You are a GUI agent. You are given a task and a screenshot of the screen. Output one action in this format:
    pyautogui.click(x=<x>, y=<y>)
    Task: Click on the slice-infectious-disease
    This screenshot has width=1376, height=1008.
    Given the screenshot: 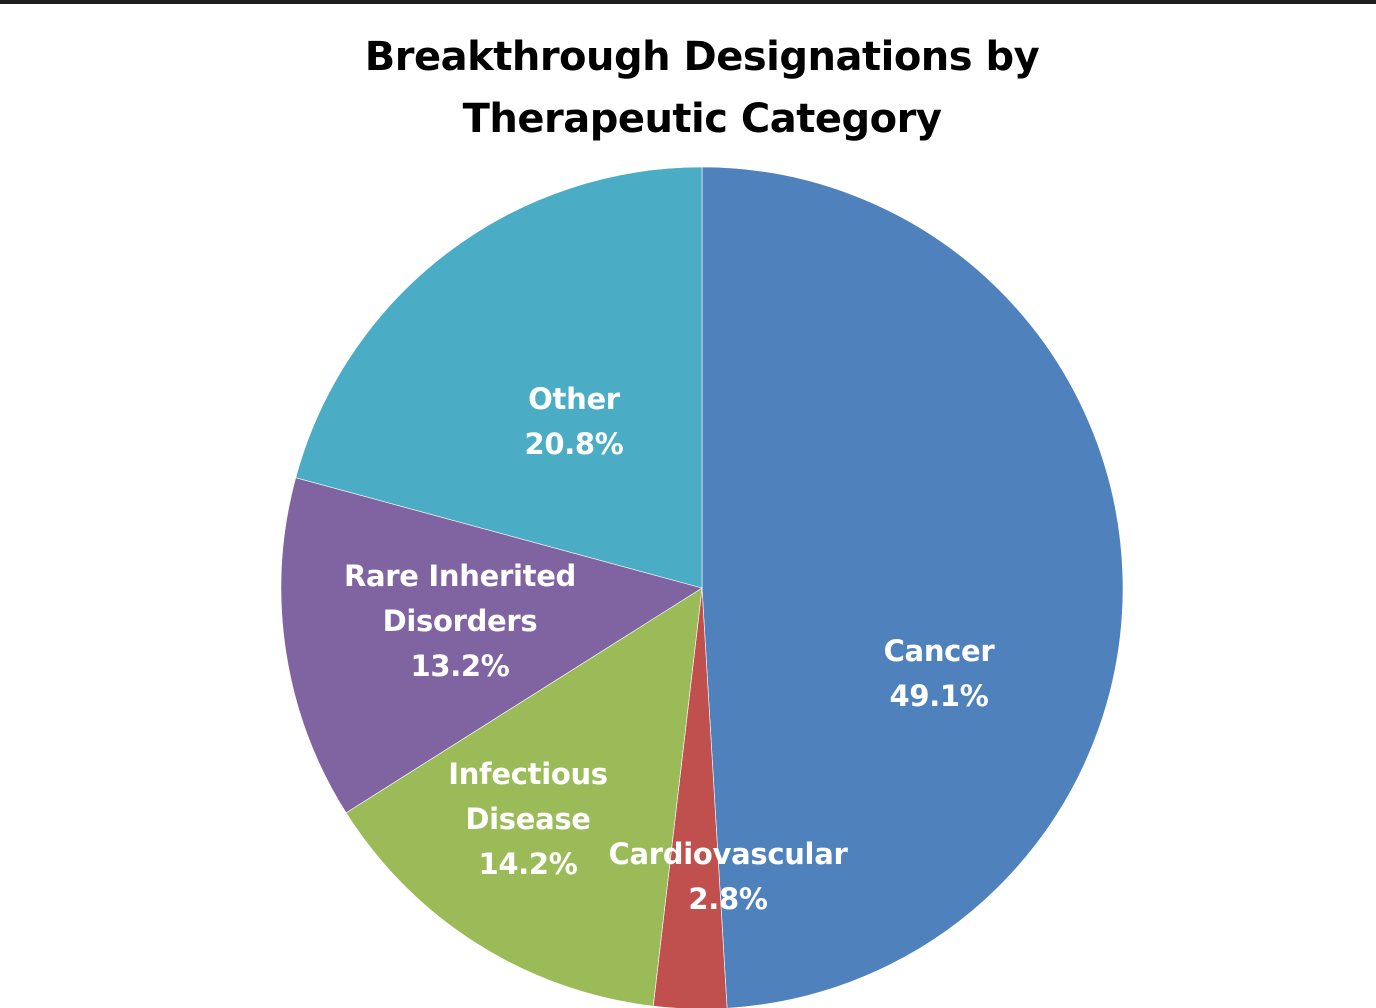 What is the action you would take?
    pyautogui.click(x=524, y=797)
    